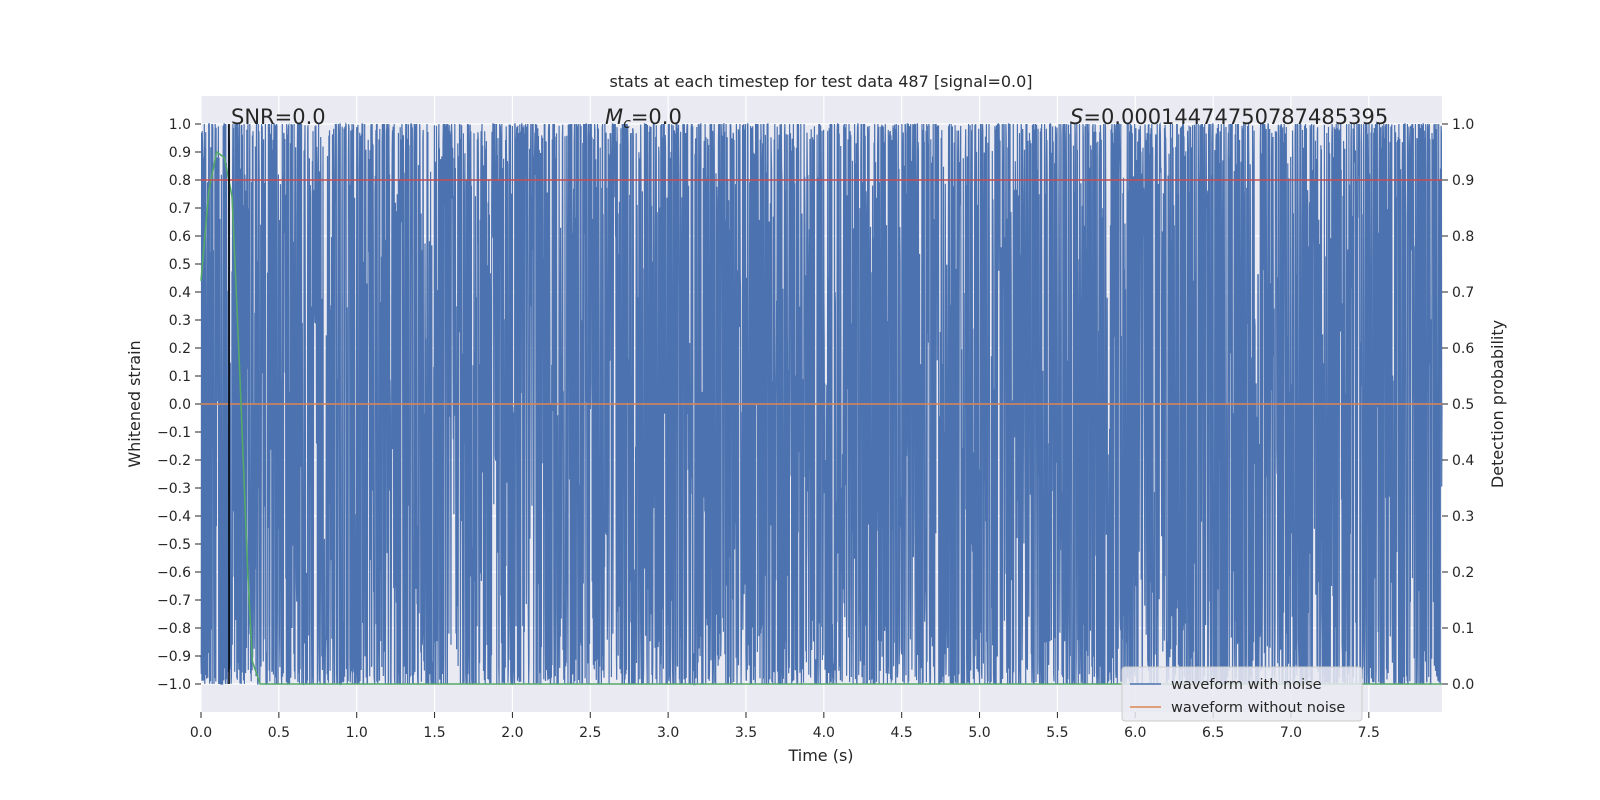  What do you see at coordinates (180, 181) in the screenshot?
I see `left-tick-label-2: 0.8` at bounding box center [180, 181].